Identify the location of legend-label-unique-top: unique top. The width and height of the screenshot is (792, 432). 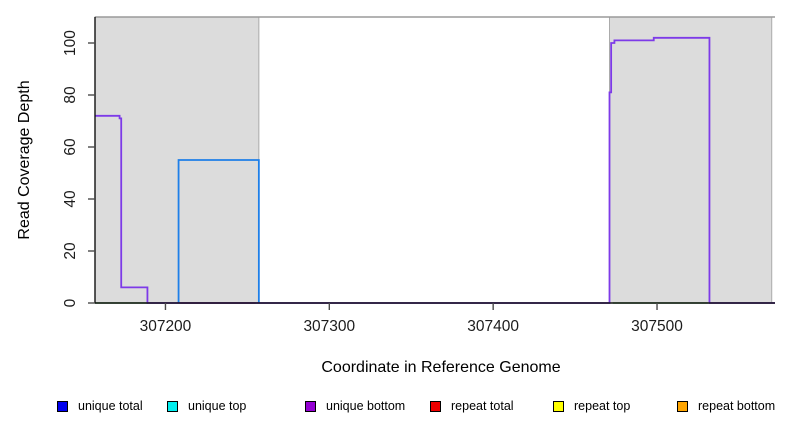
(217, 406).